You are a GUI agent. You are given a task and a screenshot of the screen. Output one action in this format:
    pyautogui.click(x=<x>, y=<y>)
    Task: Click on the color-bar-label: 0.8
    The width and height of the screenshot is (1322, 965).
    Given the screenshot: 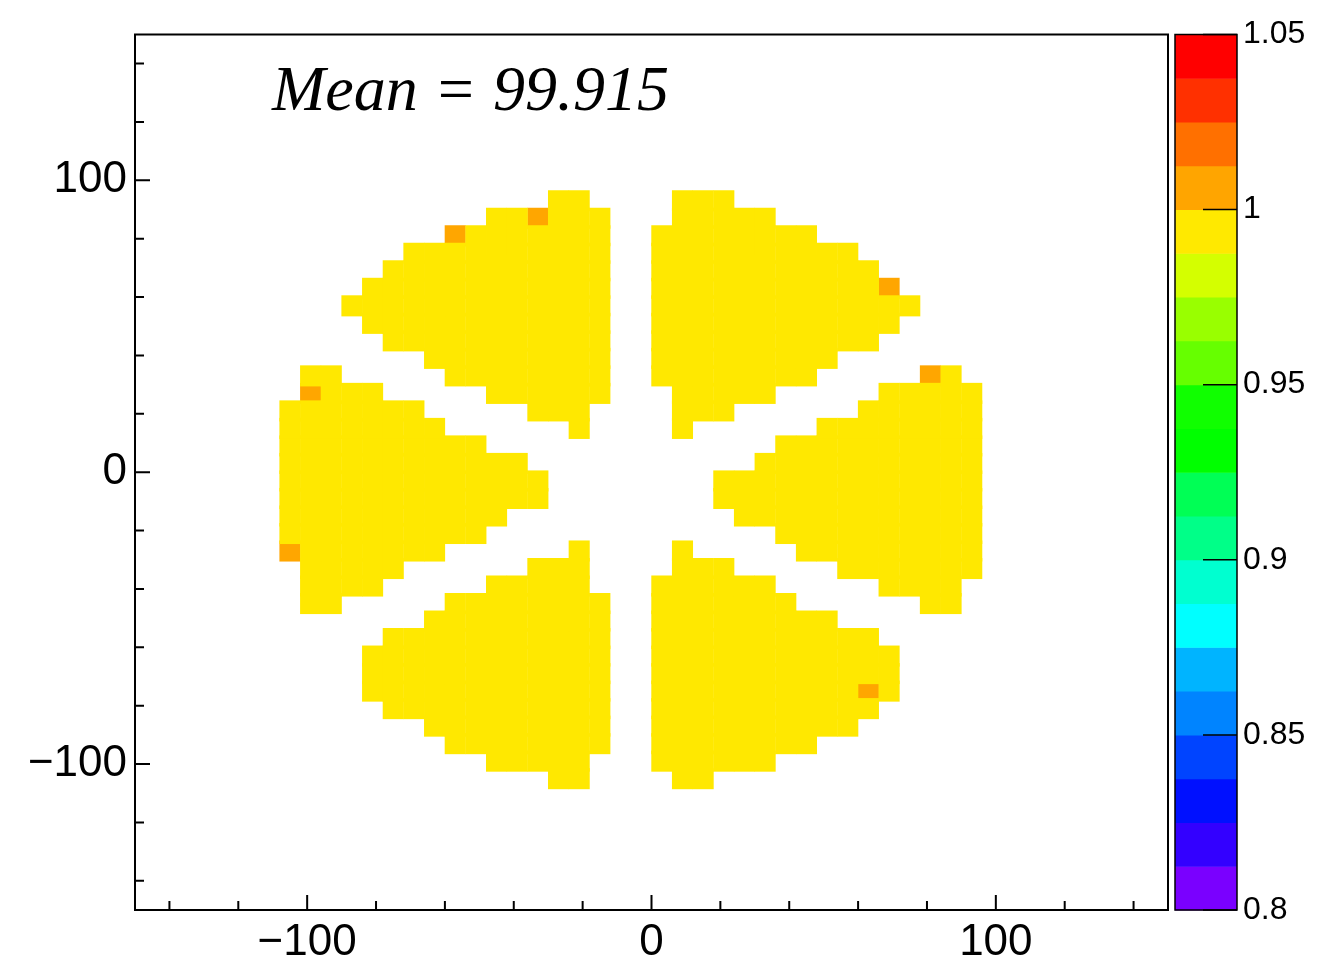 What is the action you would take?
    pyautogui.click(x=1265, y=907)
    